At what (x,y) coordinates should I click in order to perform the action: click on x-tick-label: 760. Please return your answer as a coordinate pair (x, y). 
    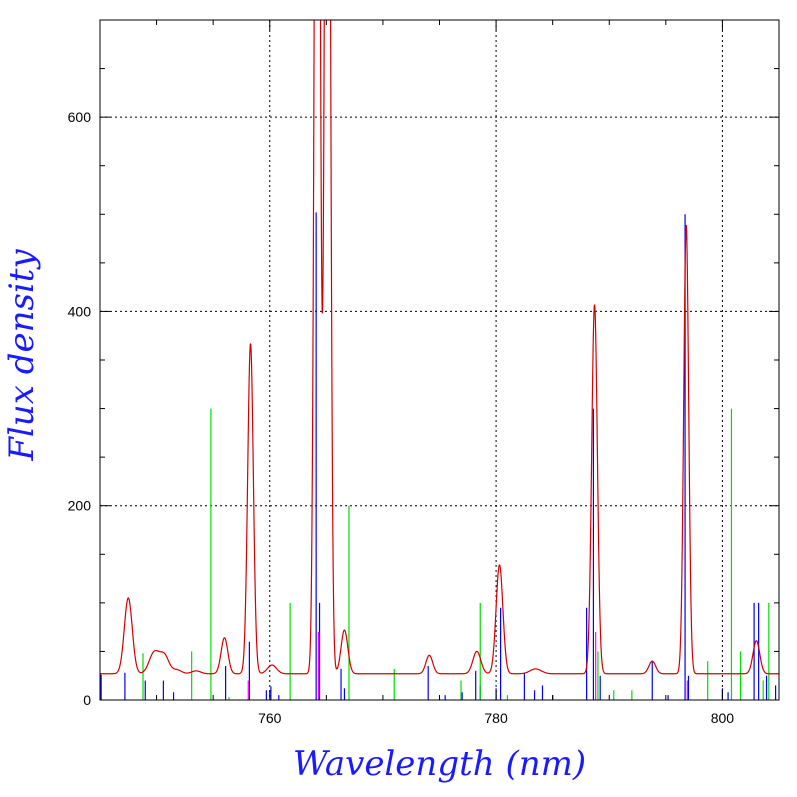
    Looking at the image, I should click on (270, 718).